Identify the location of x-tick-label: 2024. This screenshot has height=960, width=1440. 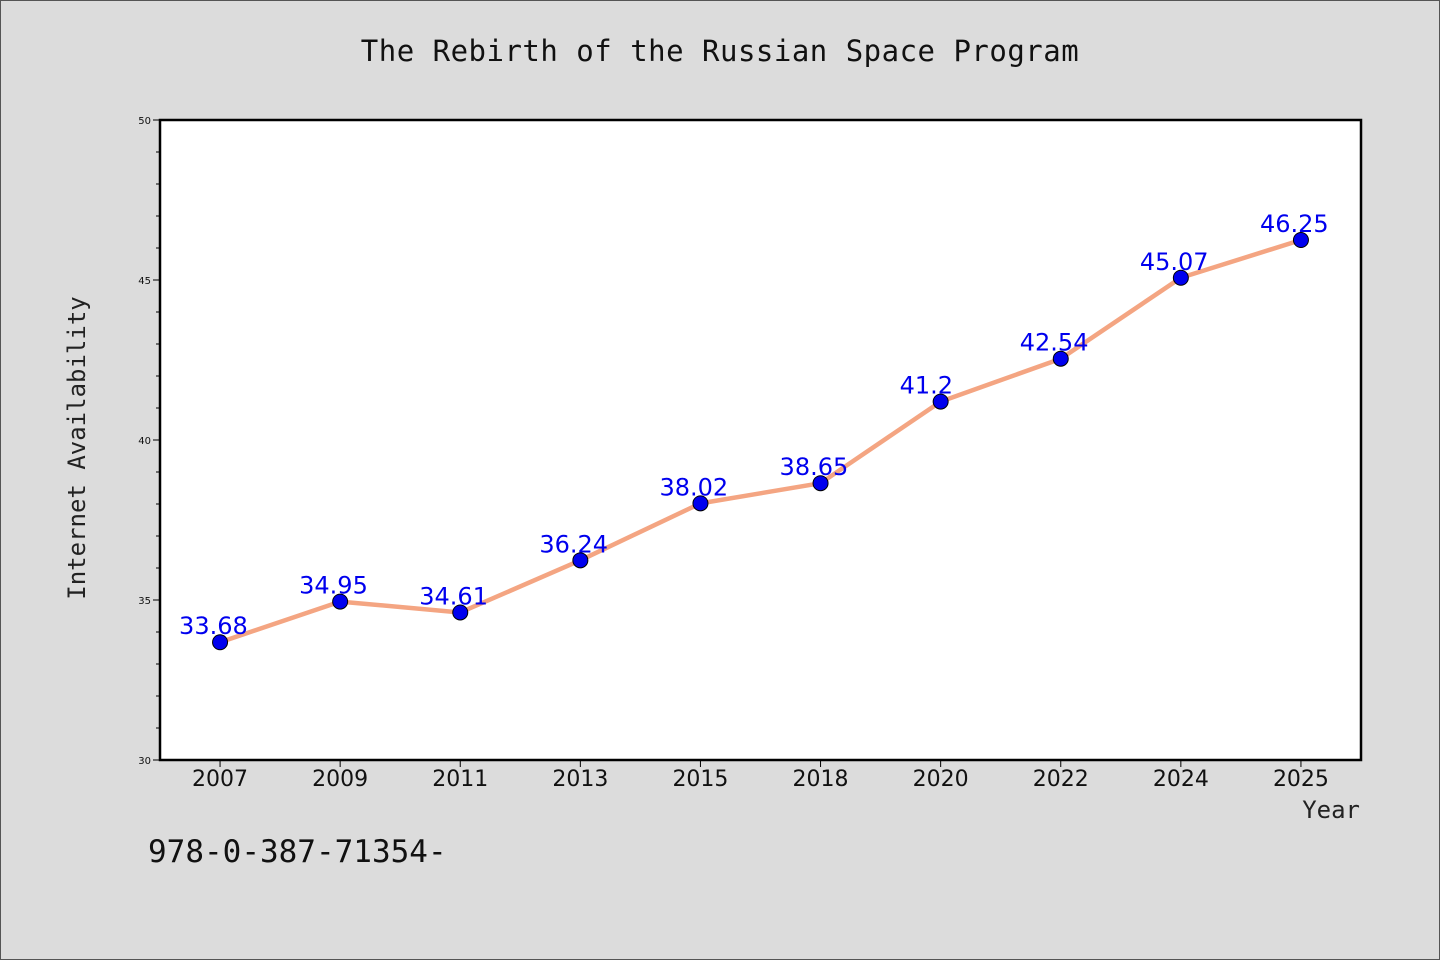
(1181, 779).